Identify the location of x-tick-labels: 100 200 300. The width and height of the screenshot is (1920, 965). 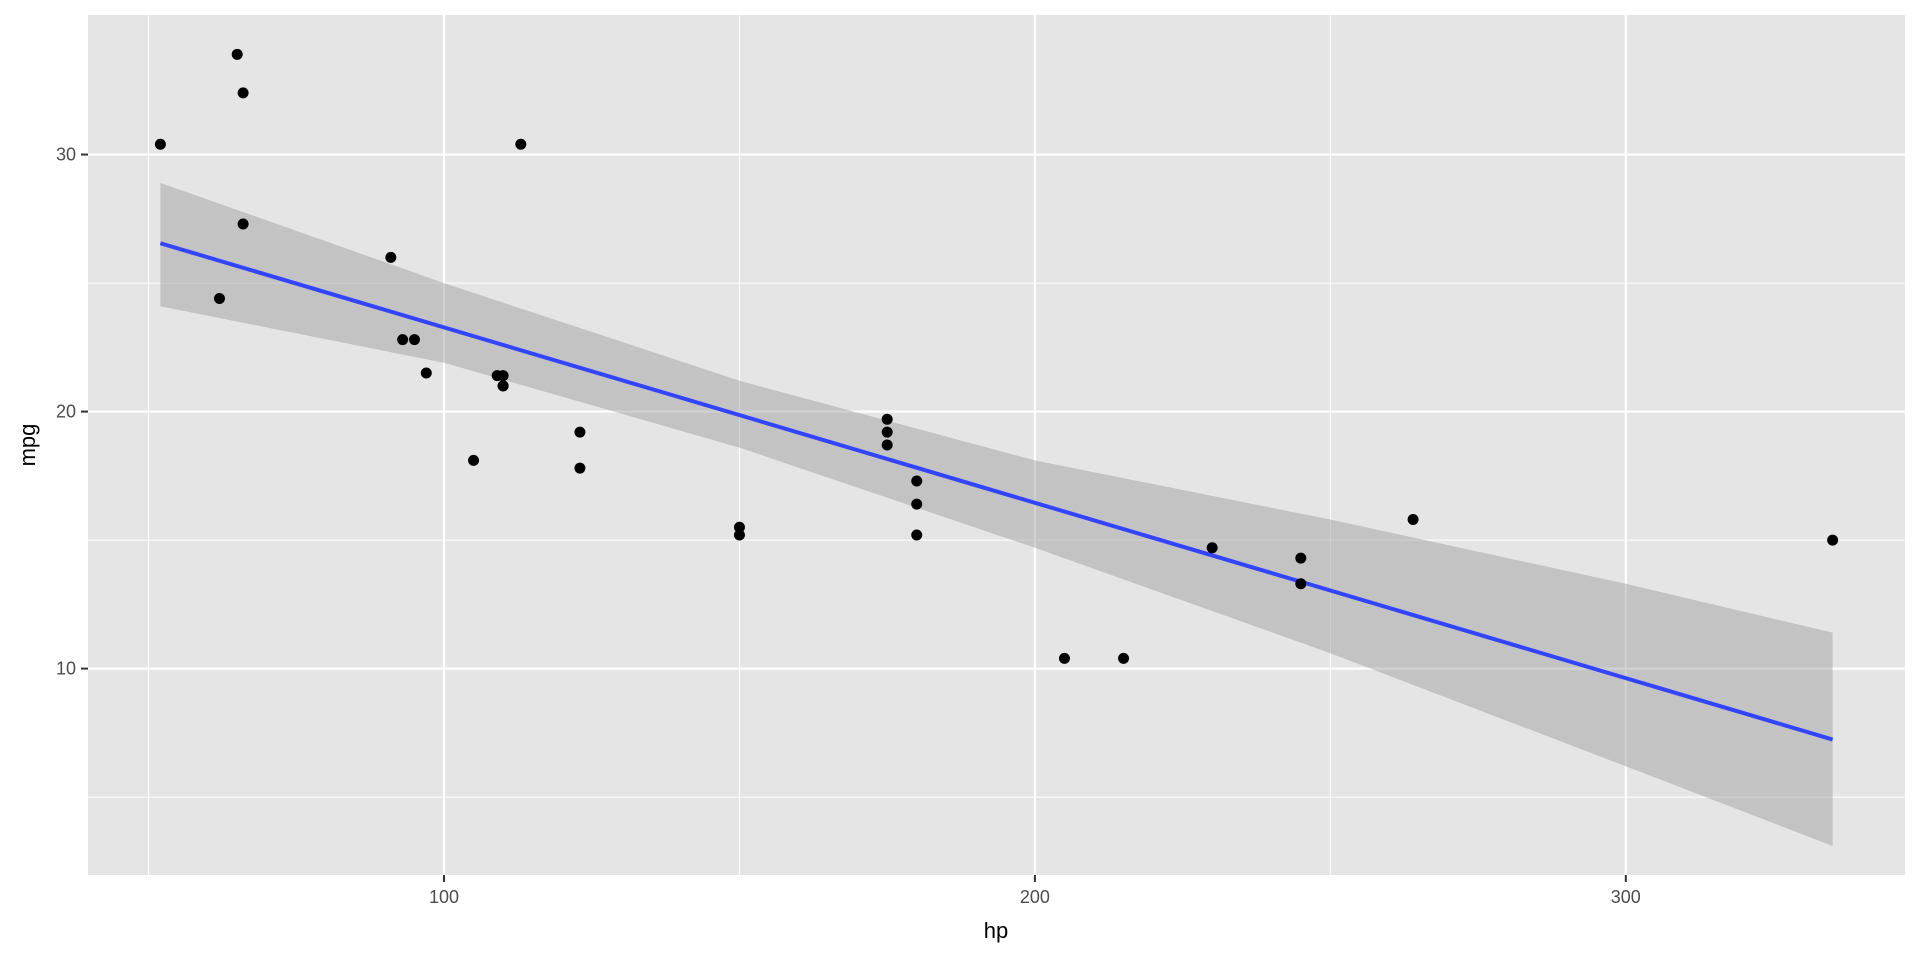
(1035, 897).